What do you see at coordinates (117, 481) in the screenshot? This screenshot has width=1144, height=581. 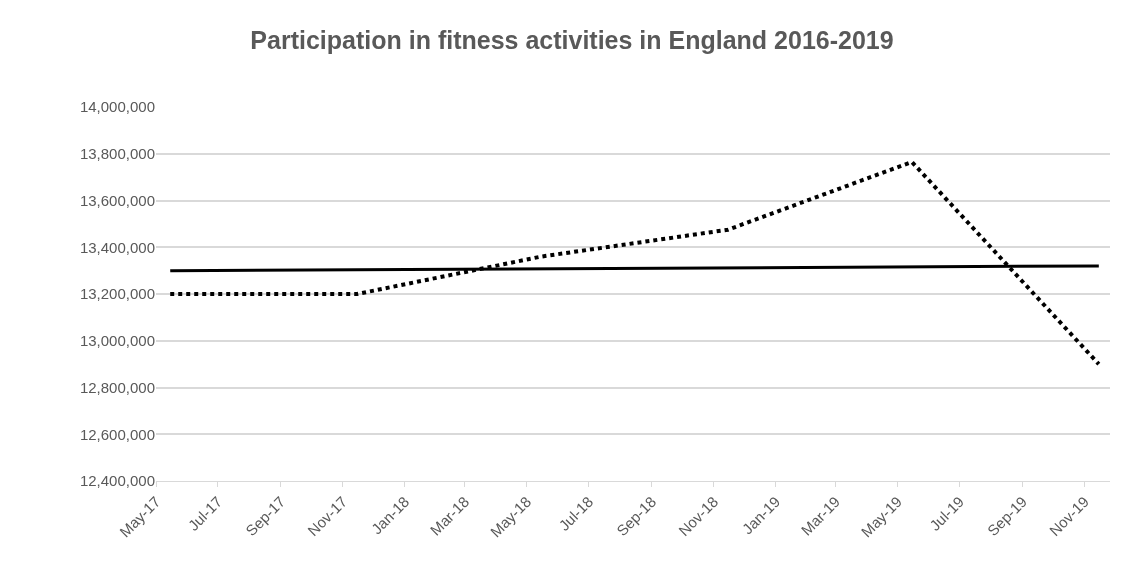 I see `y-tick-label: 12,400,000` at bounding box center [117, 481].